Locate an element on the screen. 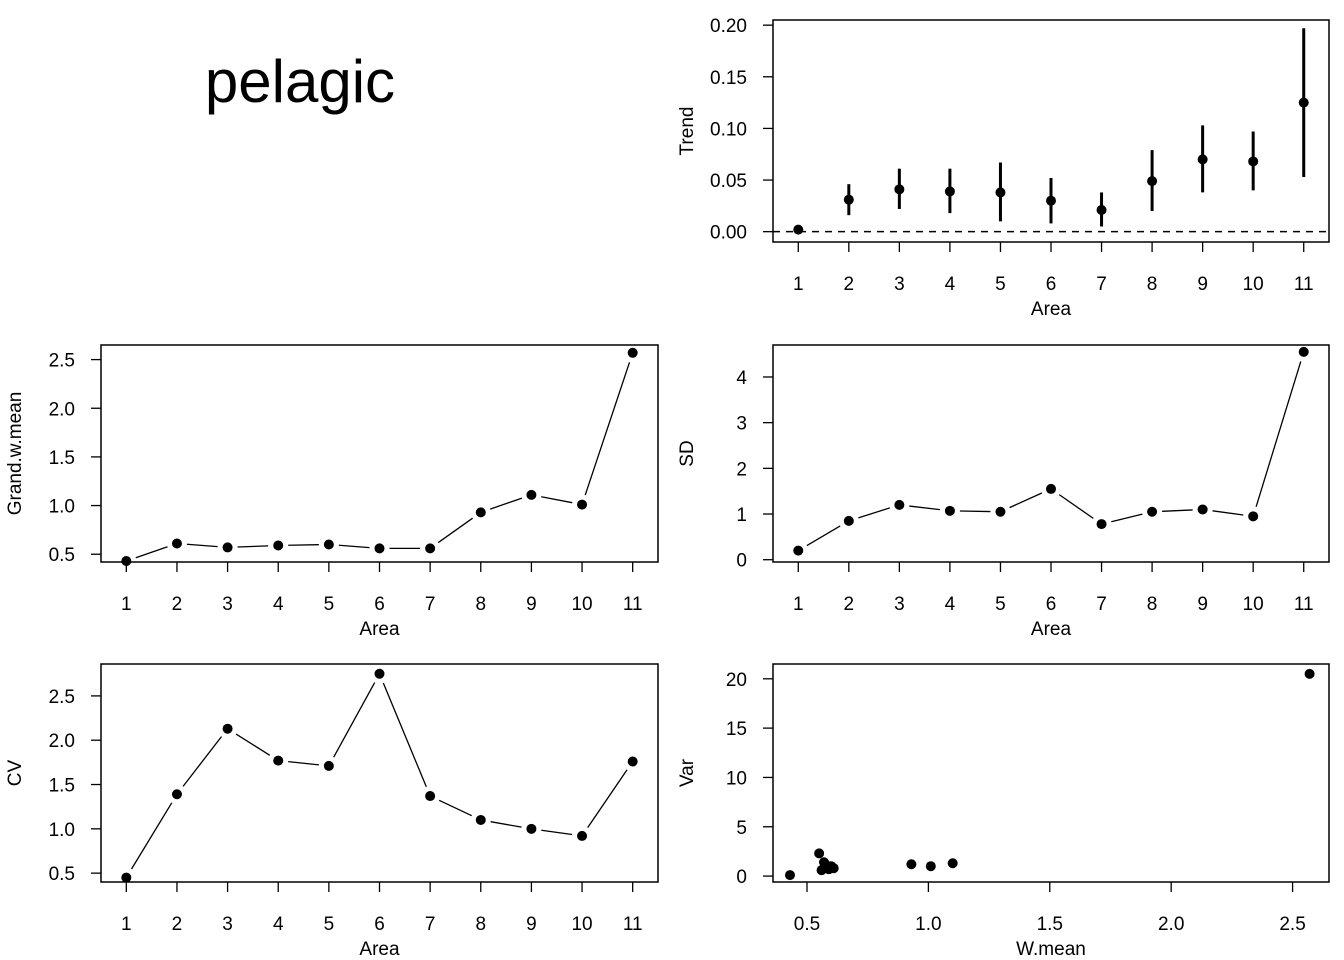  y-tick-label: 1.0 is located at coordinates (62, 830).